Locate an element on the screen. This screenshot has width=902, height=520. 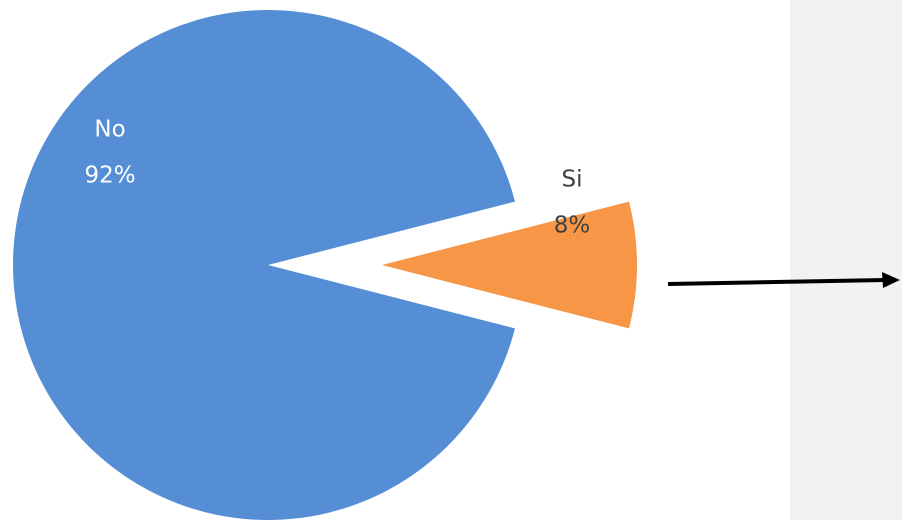
slice-value-label: 92% is located at coordinates (109, 176).